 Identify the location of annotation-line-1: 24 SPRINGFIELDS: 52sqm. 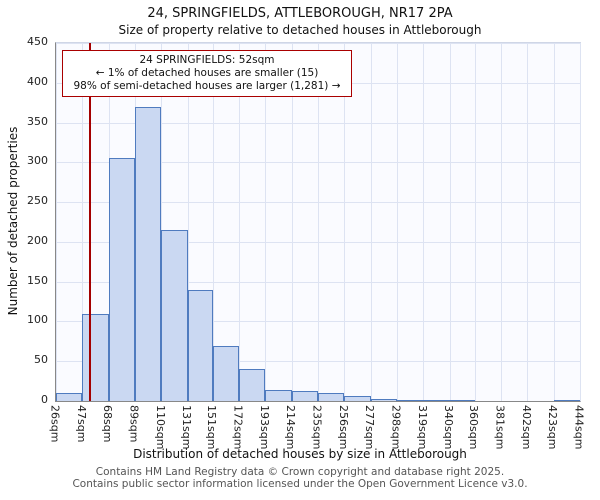
(207, 60).